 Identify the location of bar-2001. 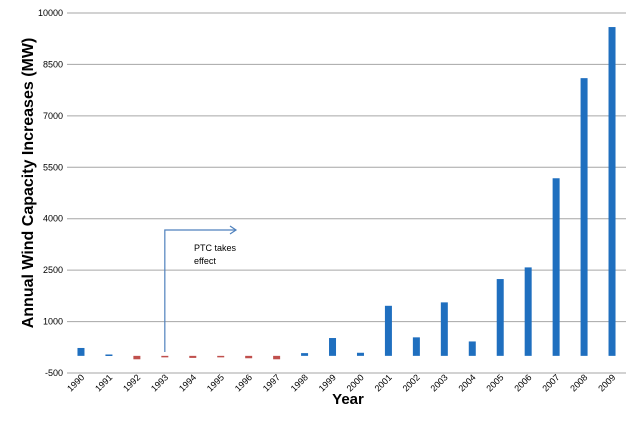
(388, 330).